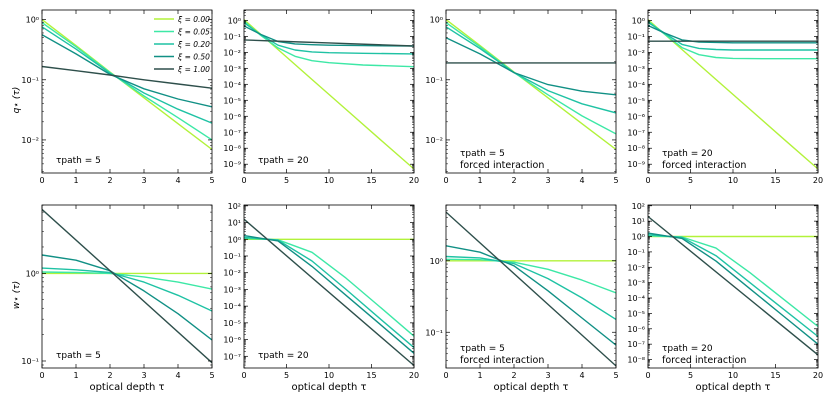  I want to click on annotation-tau-path: τpath = 5, so click(482, 154).